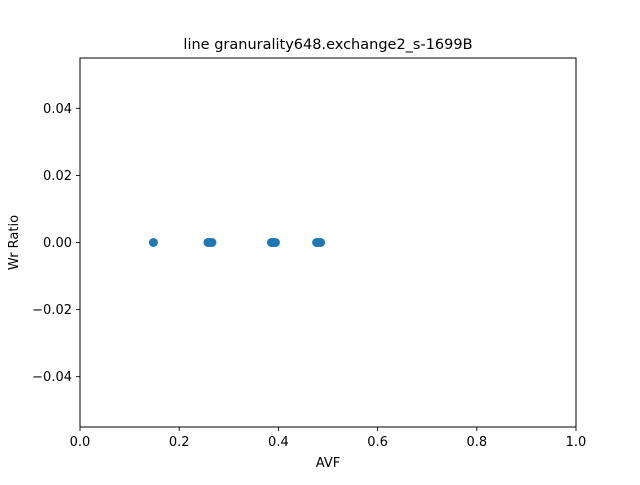 The height and width of the screenshot is (485, 640). I want to click on x-tick-label: 0.8, so click(476, 442).